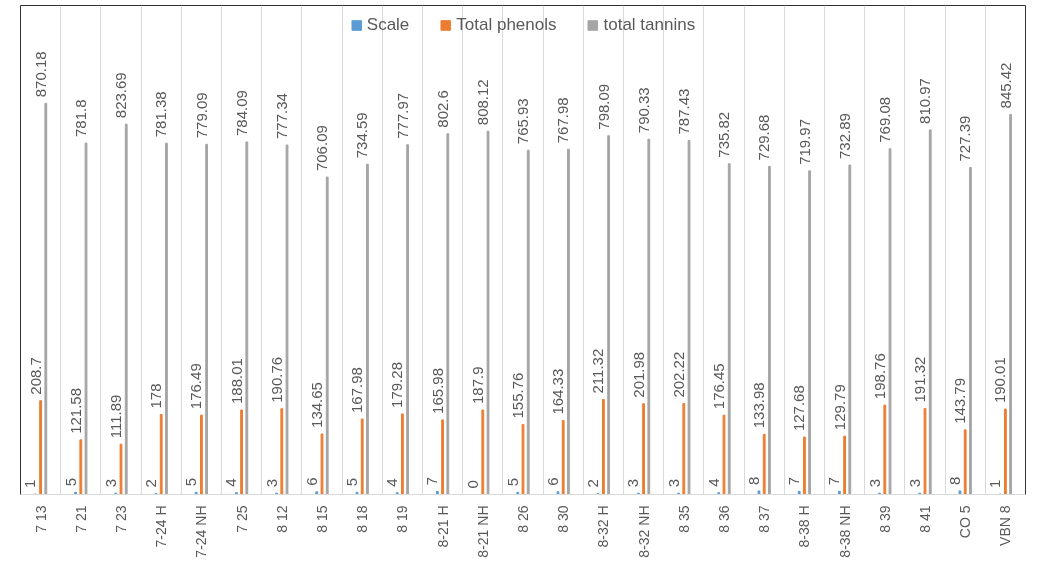 Image resolution: width=1055 pixels, height=569 pixels. Describe the element at coordinates (75, 410) in the screenshot. I see `data-label: 121.58` at that location.